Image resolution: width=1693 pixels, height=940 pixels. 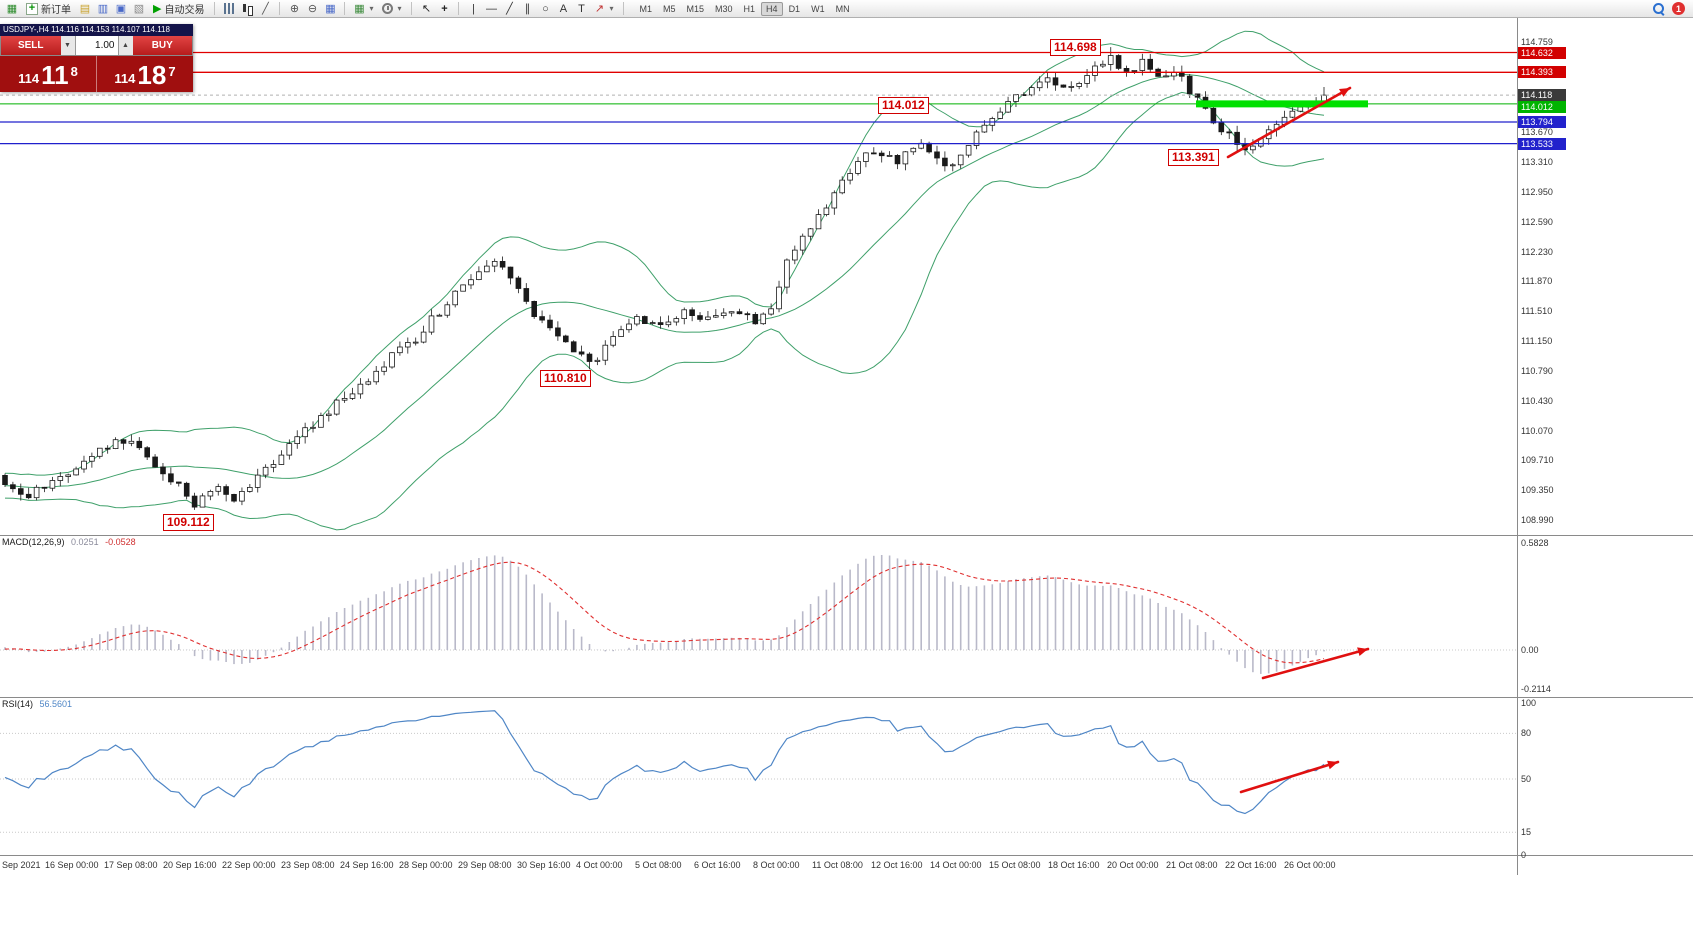 What do you see at coordinates (545, 8) in the screenshot?
I see `shapes-tool-icon: ○` at bounding box center [545, 8].